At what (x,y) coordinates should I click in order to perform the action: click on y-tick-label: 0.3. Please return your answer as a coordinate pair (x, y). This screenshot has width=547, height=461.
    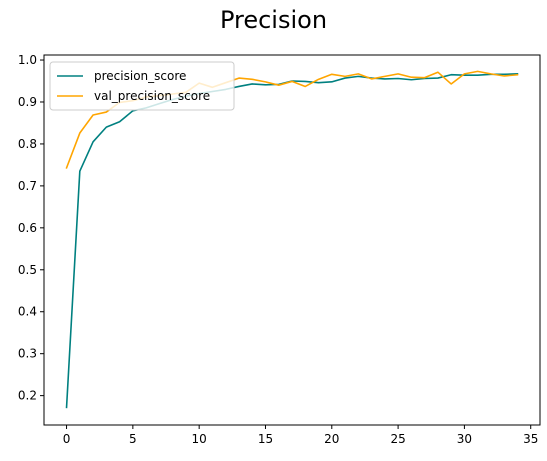
    Looking at the image, I should click on (27, 354).